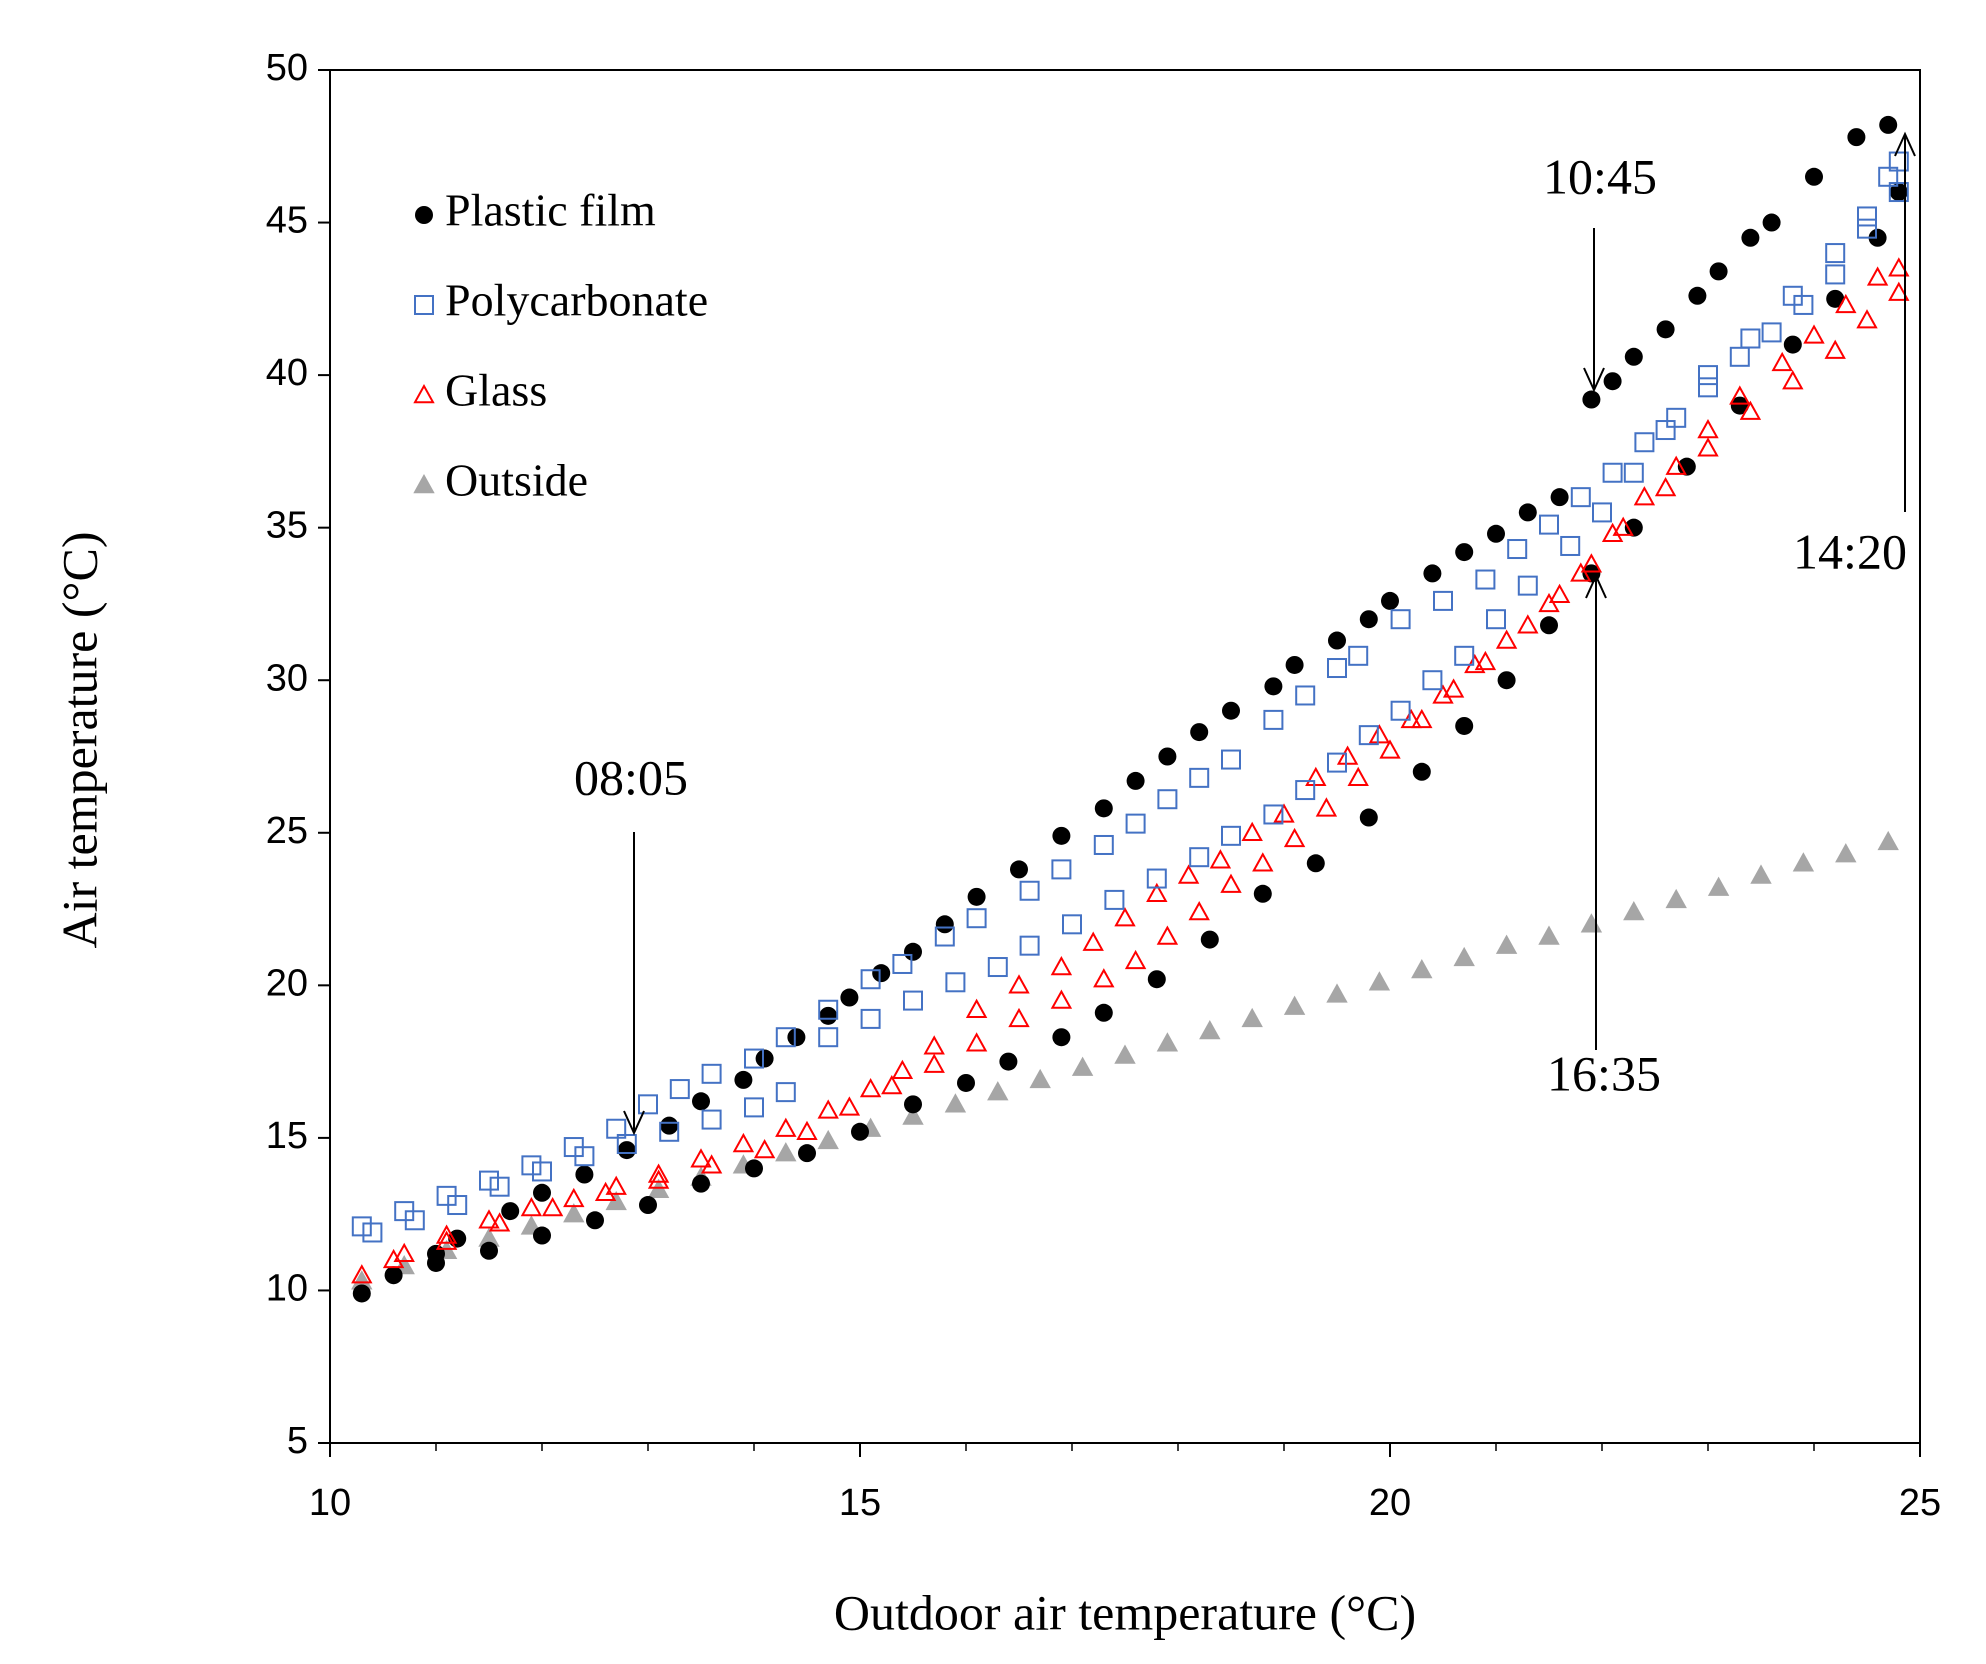  Describe the element at coordinates (287, 68) in the screenshot. I see `y-tick-label: 50` at that location.